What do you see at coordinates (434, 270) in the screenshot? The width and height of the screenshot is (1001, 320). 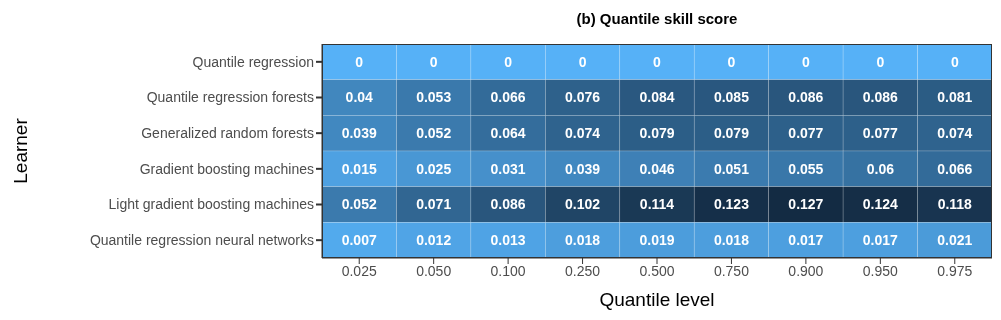 I see `x-tick-label: 0.050` at bounding box center [434, 270].